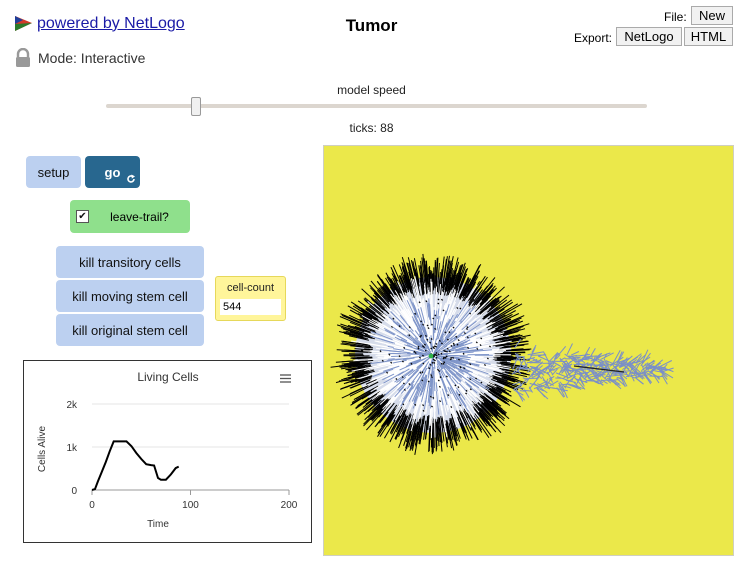 The height and width of the screenshot is (567, 743). Describe the element at coordinates (289, 505) in the screenshot. I see `x-tick-label: 200` at that location.